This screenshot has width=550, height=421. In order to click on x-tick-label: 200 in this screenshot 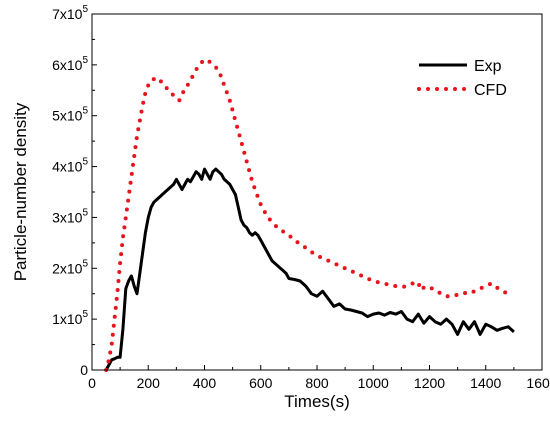, I will do `click(149, 383)`.